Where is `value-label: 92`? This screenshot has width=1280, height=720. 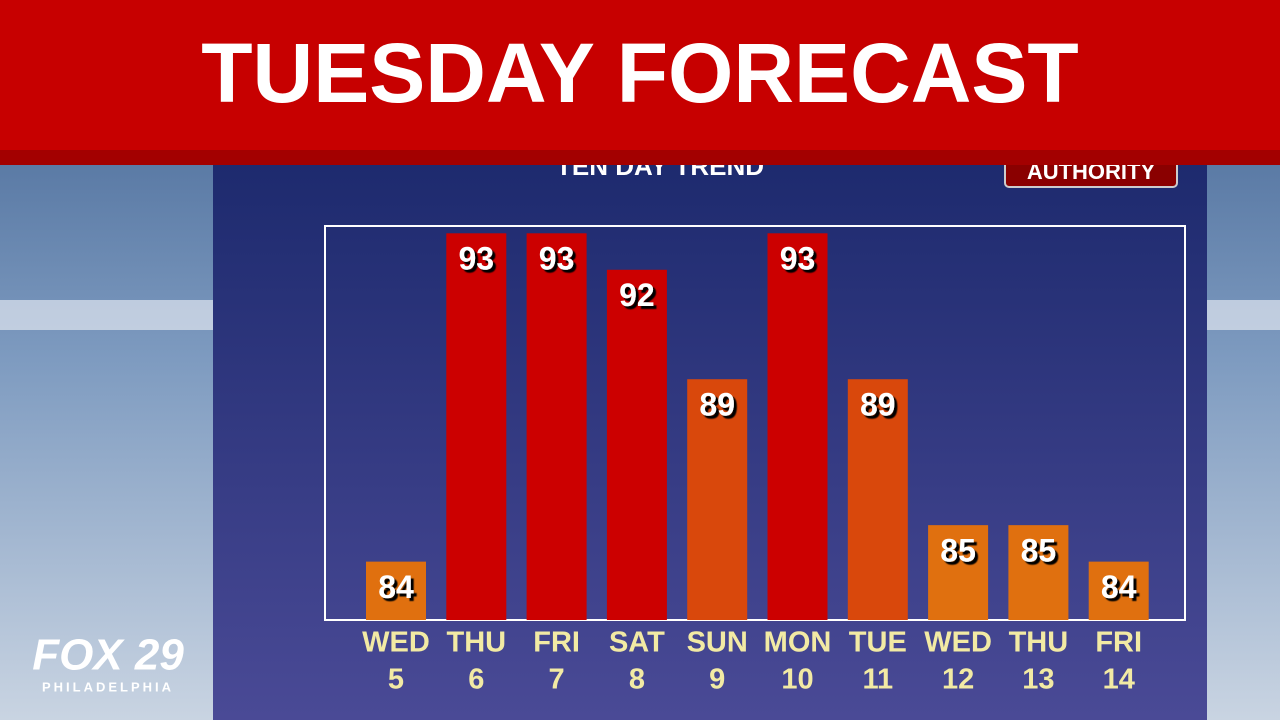
value-label: 92 is located at coordinates (637, 295).